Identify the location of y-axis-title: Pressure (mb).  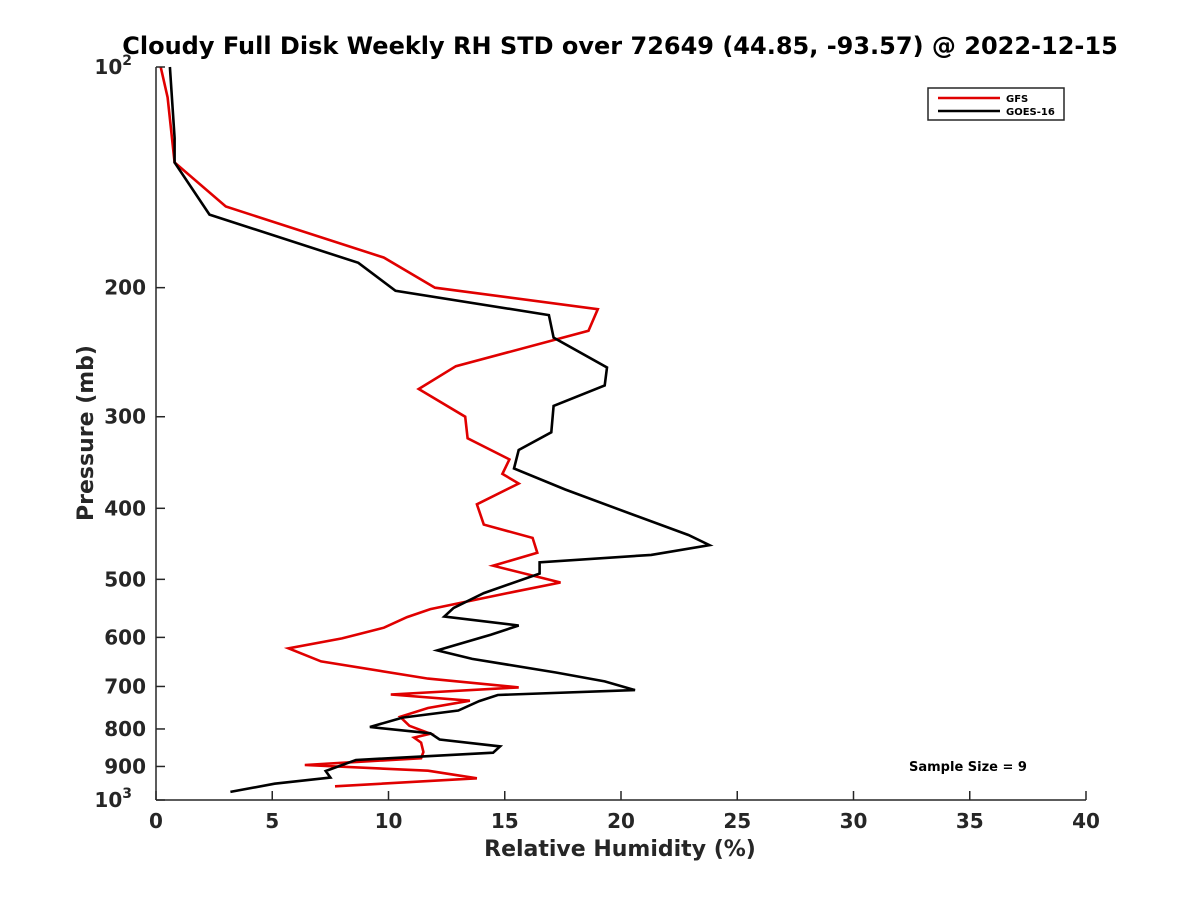
(86, 433).